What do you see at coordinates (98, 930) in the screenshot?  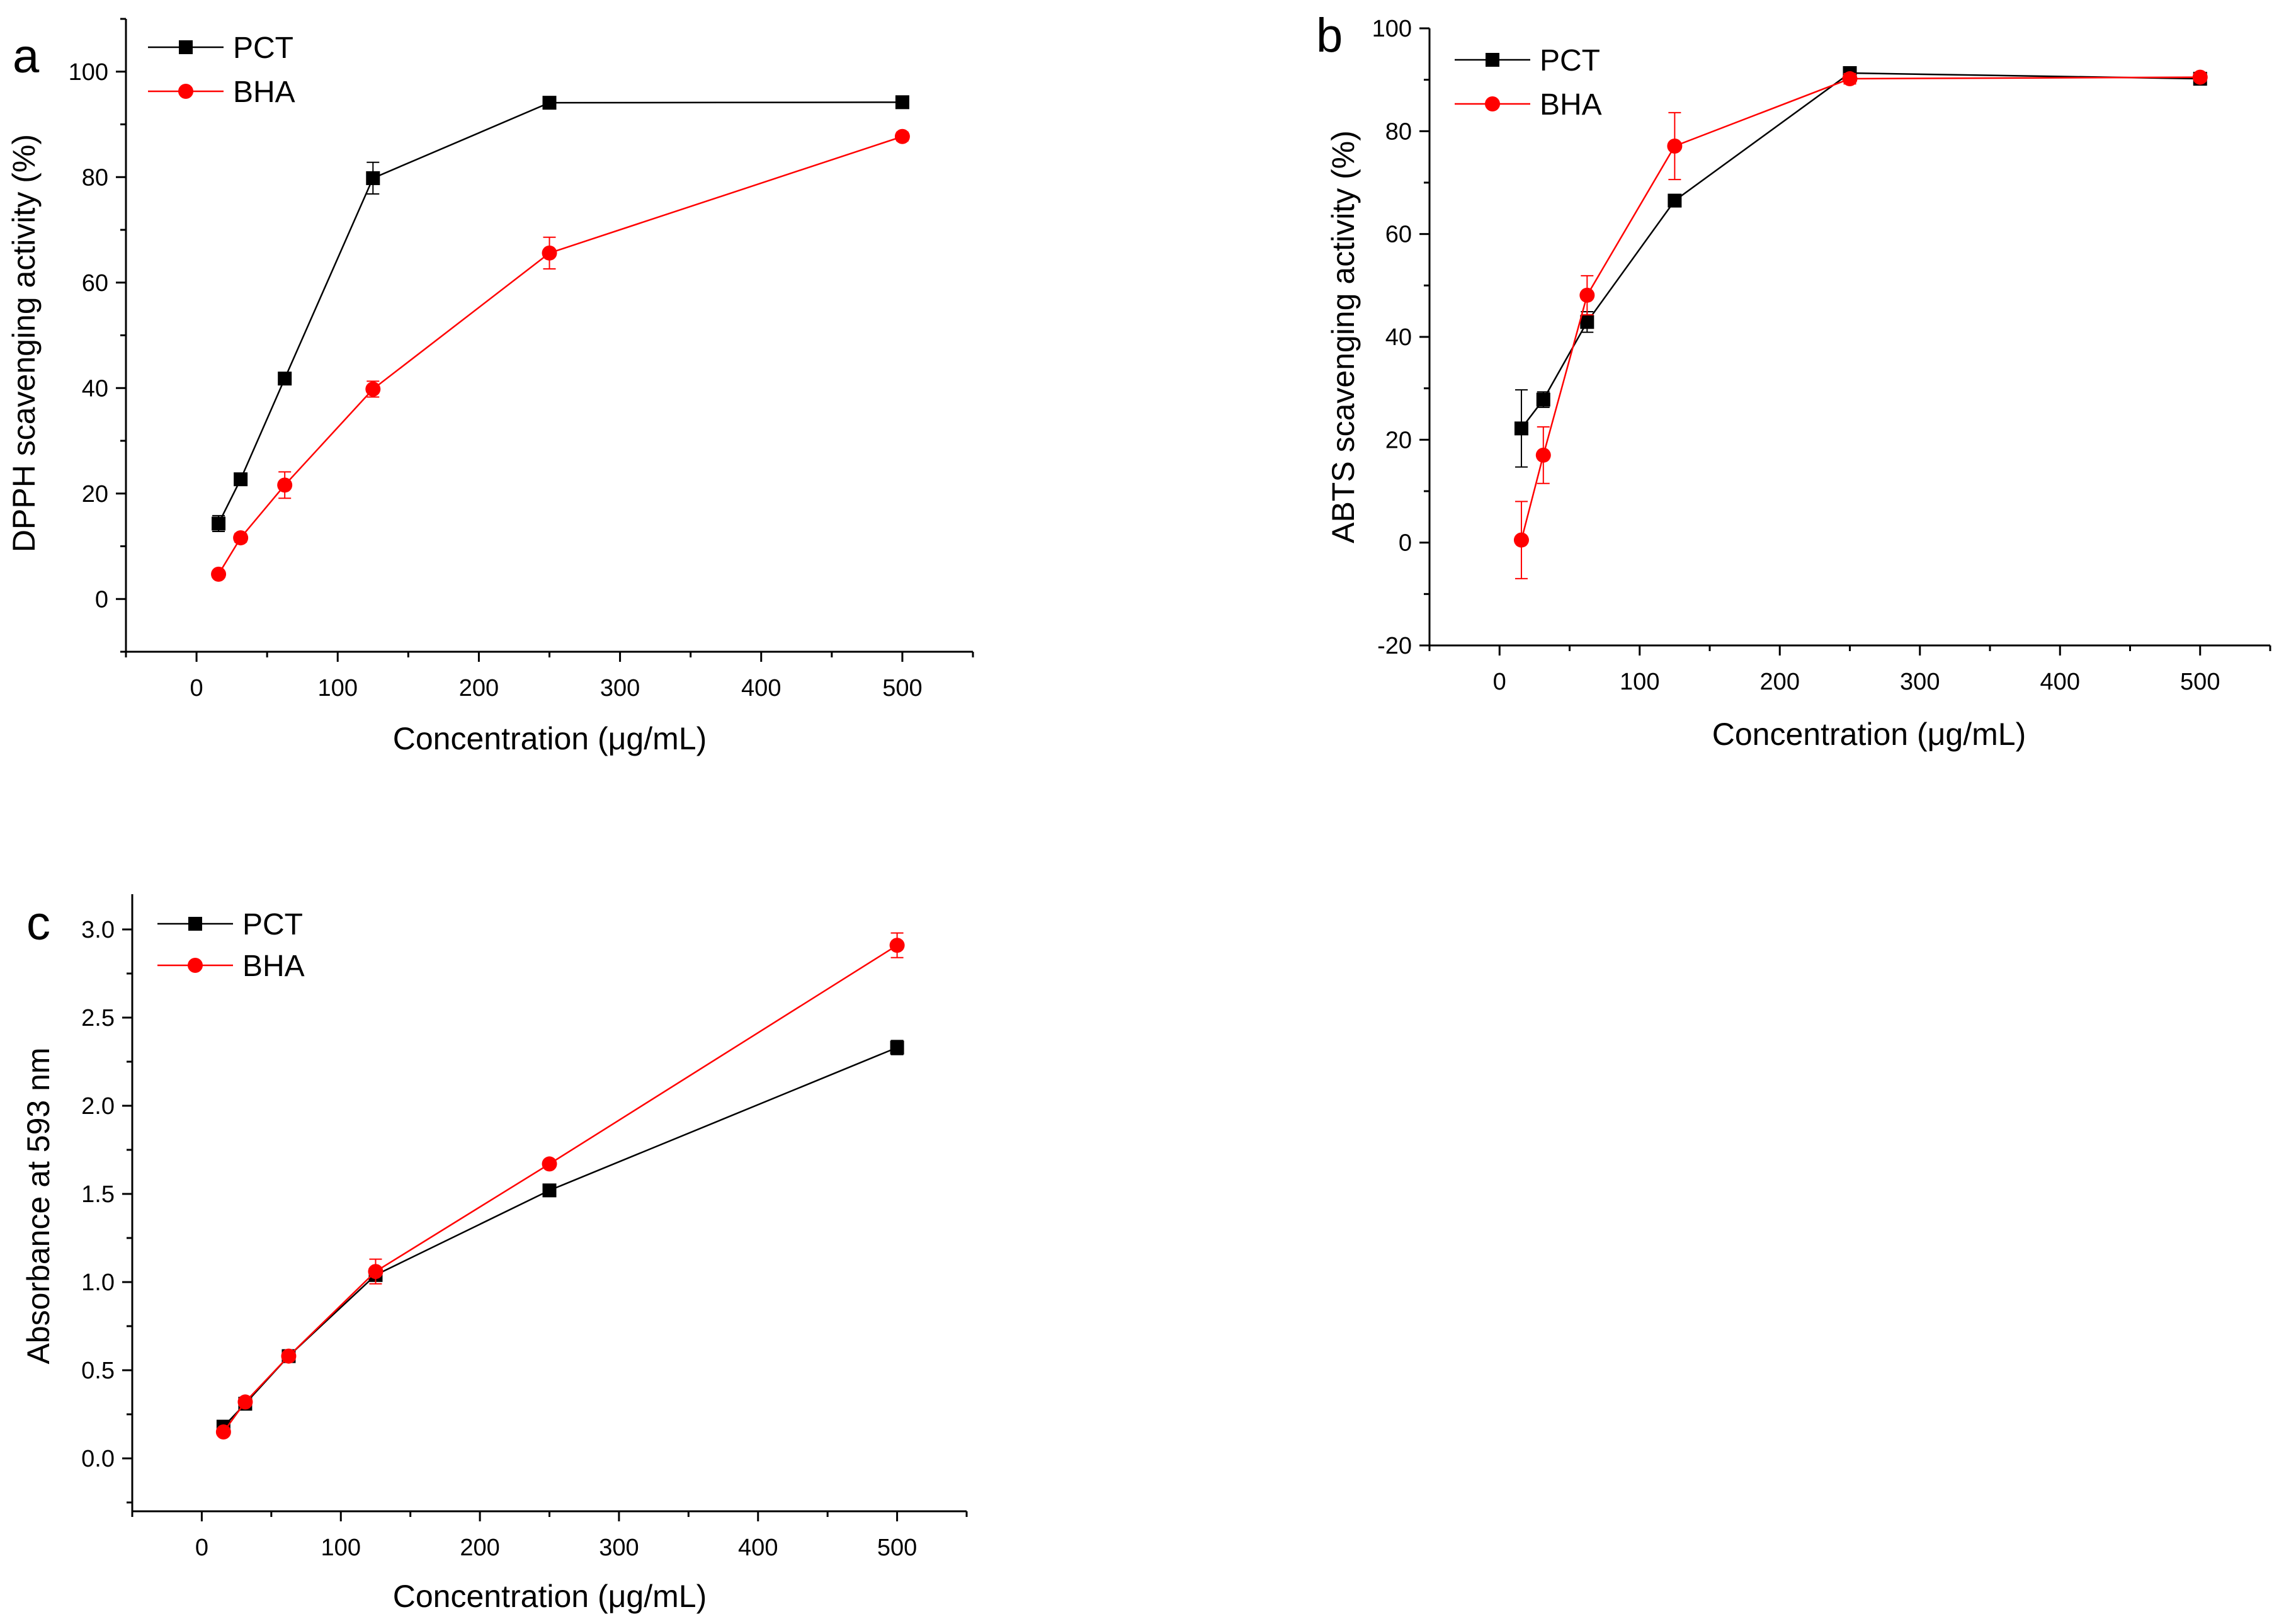 I see `panel-c-y-tick-label: 3.0` at bounding box center [98, 930].